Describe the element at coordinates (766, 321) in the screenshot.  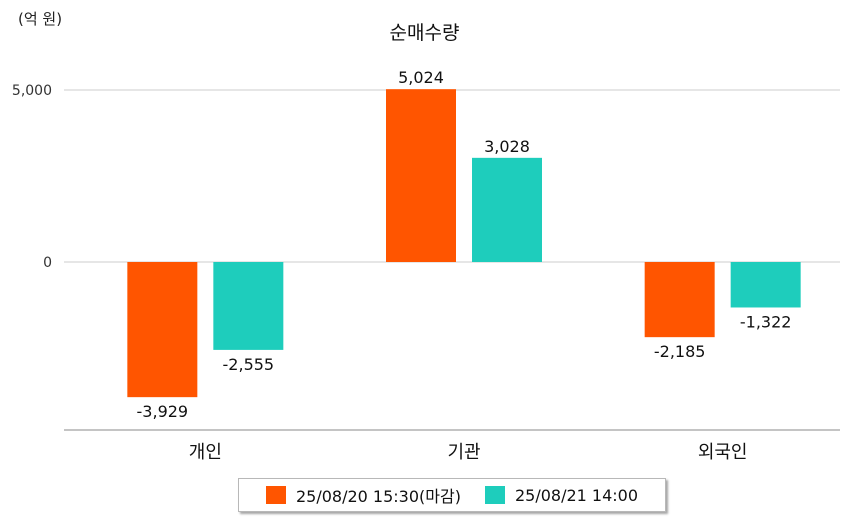
I see `data-label-2-3: -1,322` at that location.